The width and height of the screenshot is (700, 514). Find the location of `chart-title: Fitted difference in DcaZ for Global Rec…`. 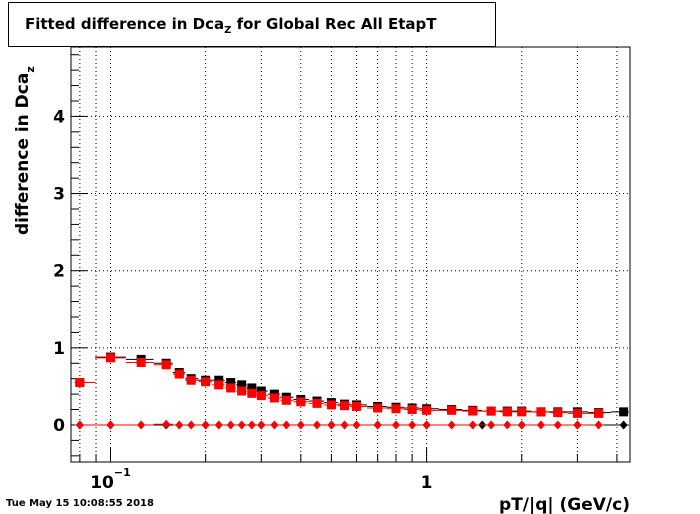

chart-title: Fitted difference in DcaZ for Global Rec… is located at coordinates (231, 25).